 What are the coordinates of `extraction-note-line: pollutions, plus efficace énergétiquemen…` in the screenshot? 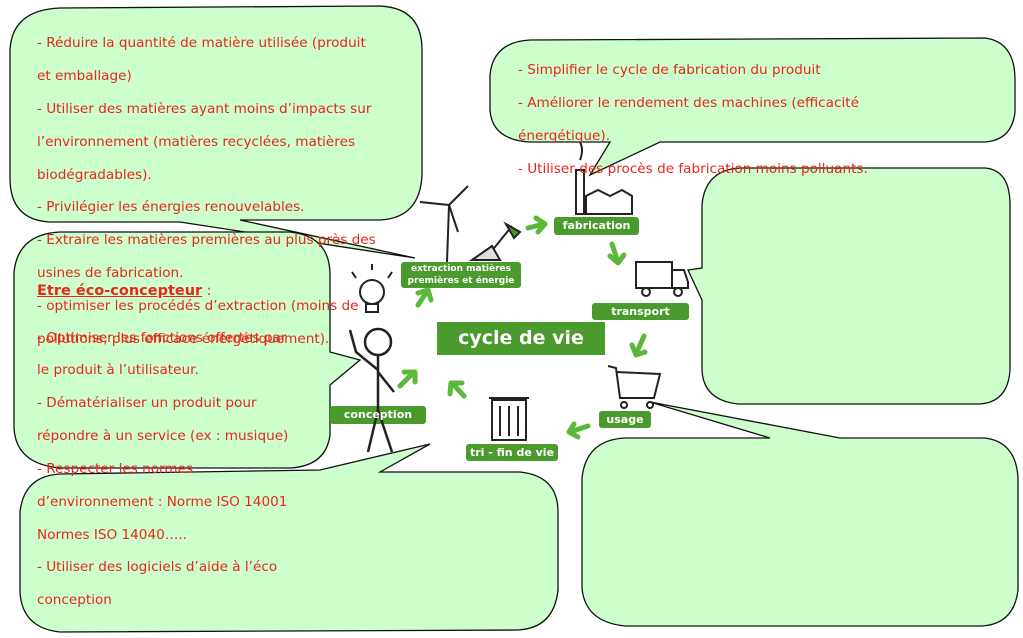 It's located at (183, 338).